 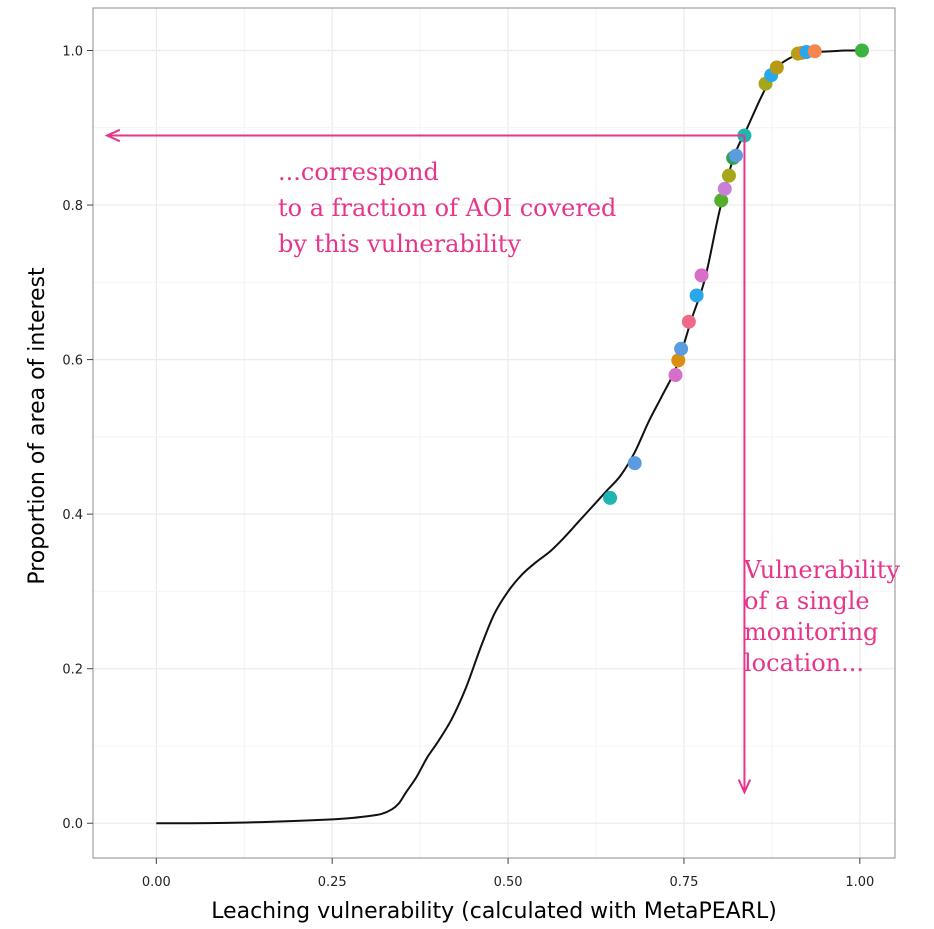 What do you see at coordinates (399, 244) in the screenshot?
I see `annotation-line: by this vulnerability` at bounding box center [399, 244].